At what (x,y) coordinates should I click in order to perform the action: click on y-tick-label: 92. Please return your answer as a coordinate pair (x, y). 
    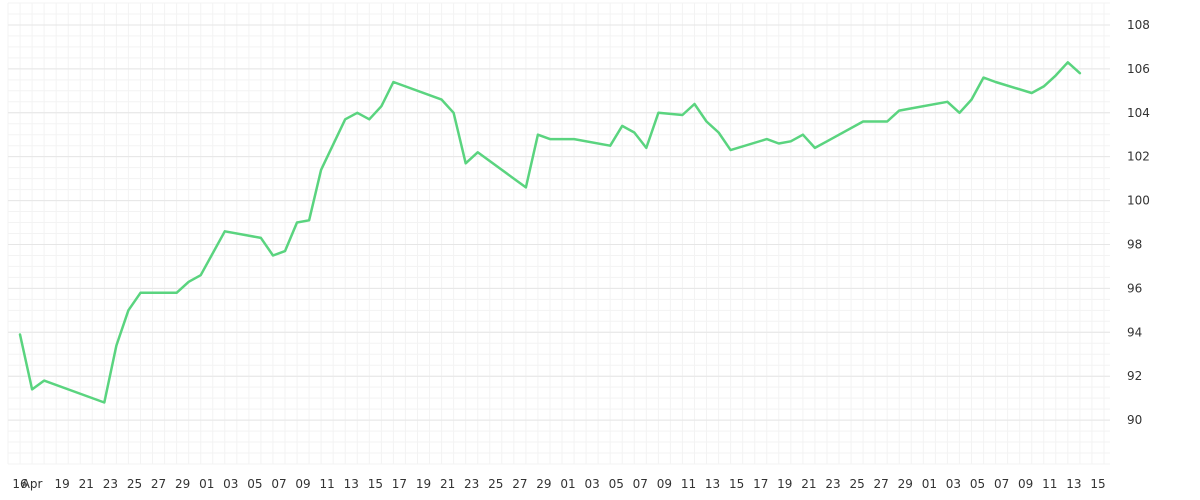
    Looking at the image, I should click on (1134, 376).